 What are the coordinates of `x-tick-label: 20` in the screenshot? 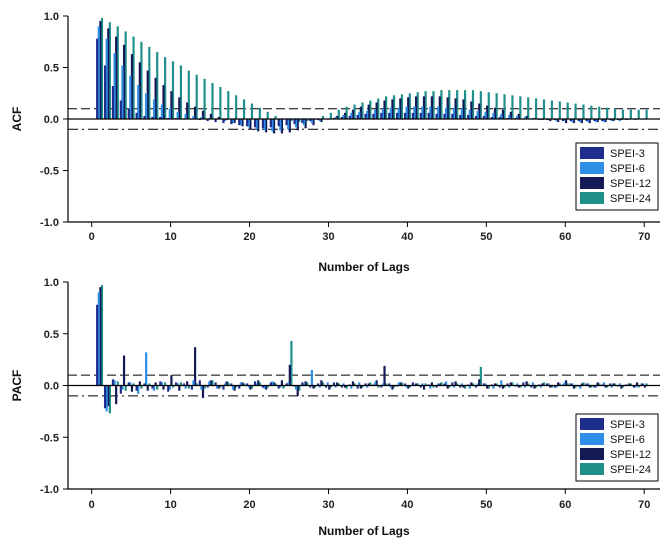 It's located at (249, 237).